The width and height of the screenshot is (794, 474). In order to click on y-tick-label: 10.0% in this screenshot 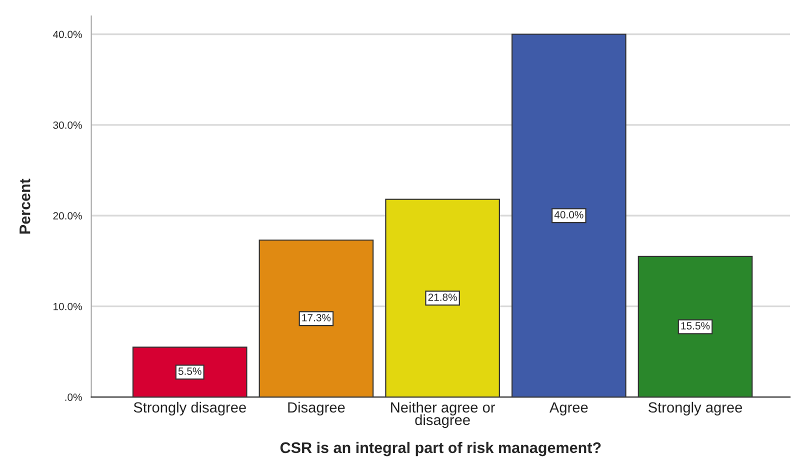, I will do `click(68, 306)`.